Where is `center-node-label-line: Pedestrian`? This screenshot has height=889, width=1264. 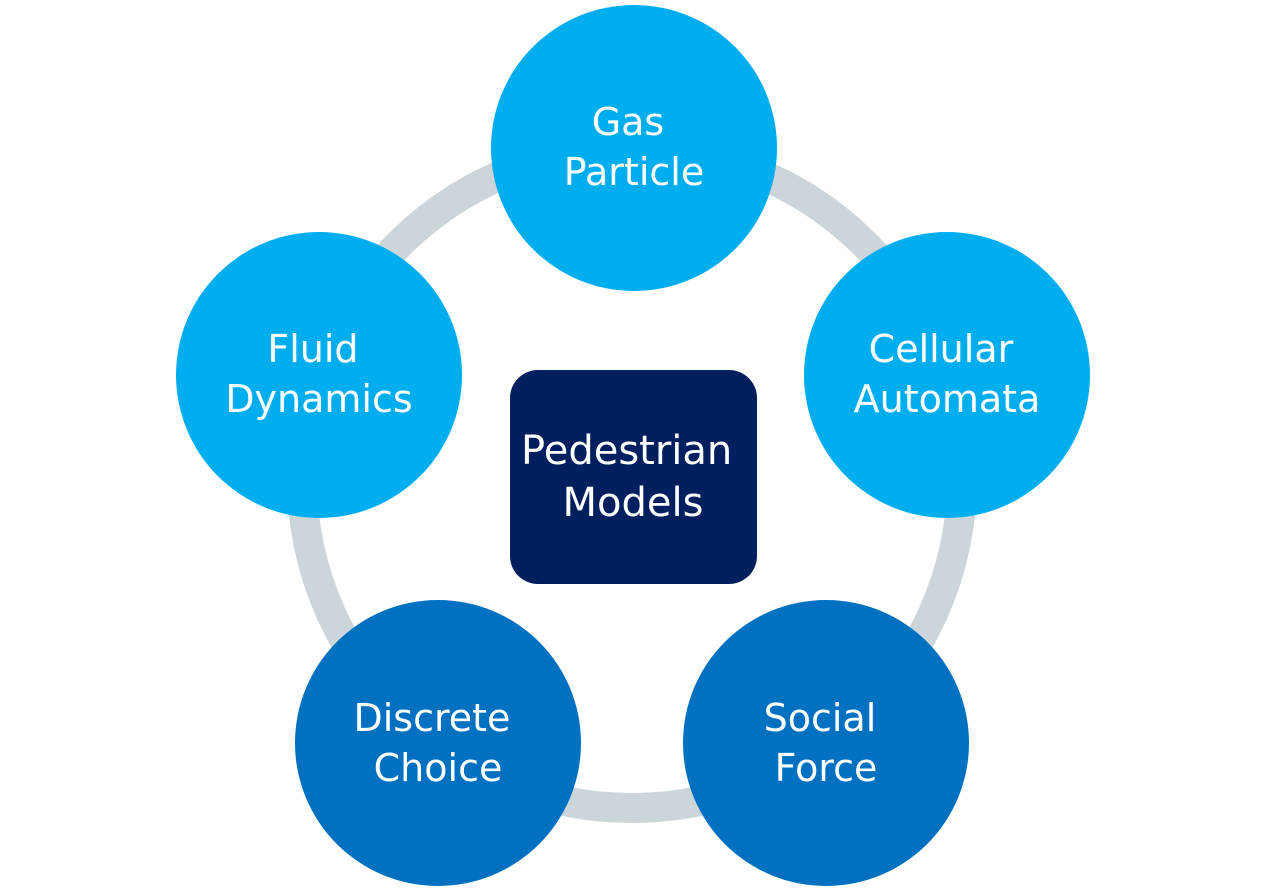 center-node-label-line: Pedestrian is located at coordinates (626, 451).